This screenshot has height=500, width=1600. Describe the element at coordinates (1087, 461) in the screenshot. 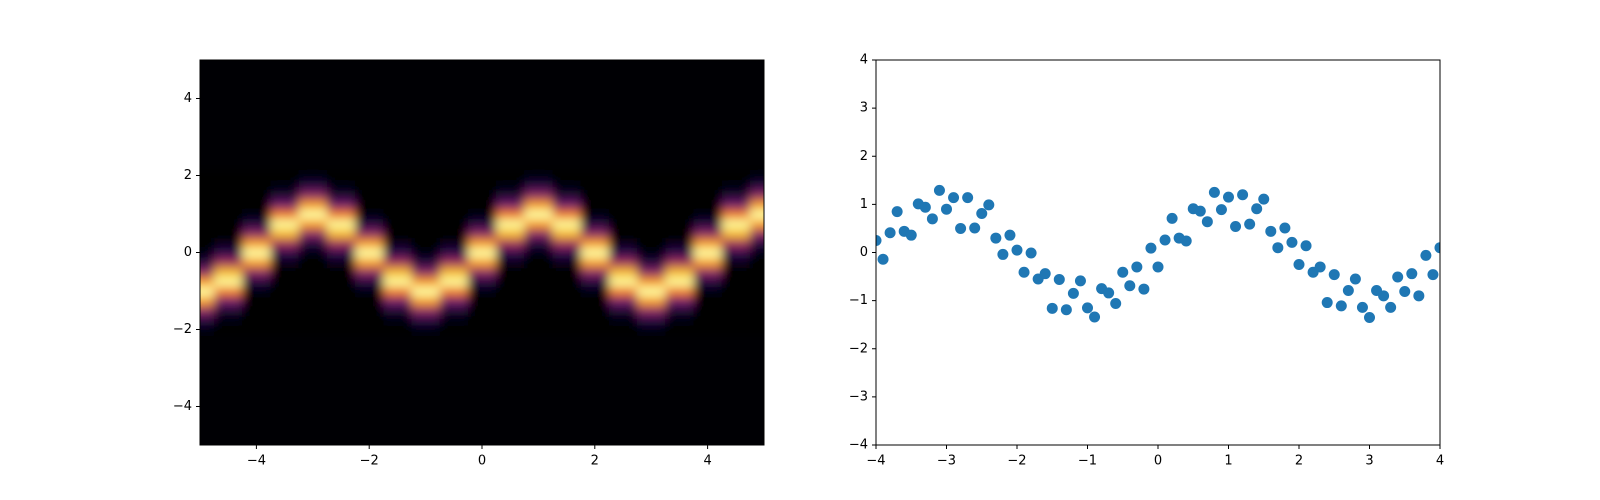

I see `x-tick-label: −1` at that location.